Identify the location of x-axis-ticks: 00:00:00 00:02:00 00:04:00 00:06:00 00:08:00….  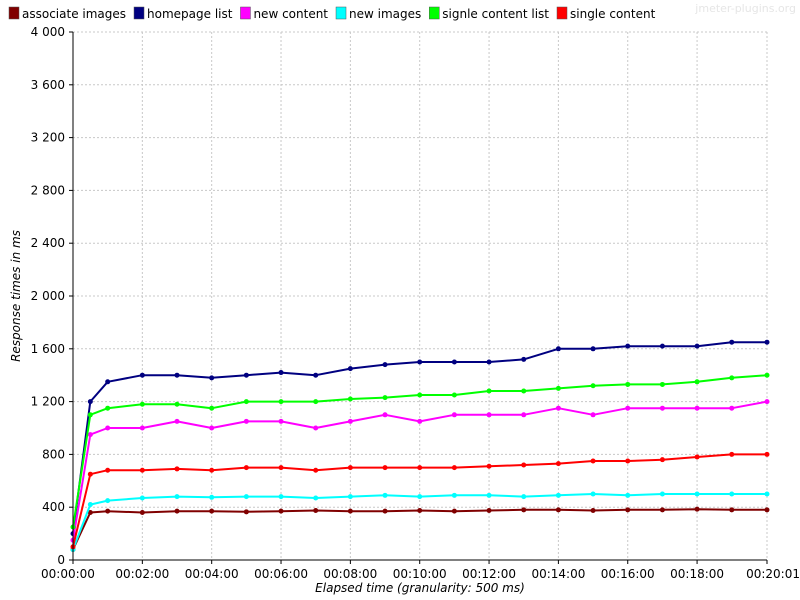
(420, 570).